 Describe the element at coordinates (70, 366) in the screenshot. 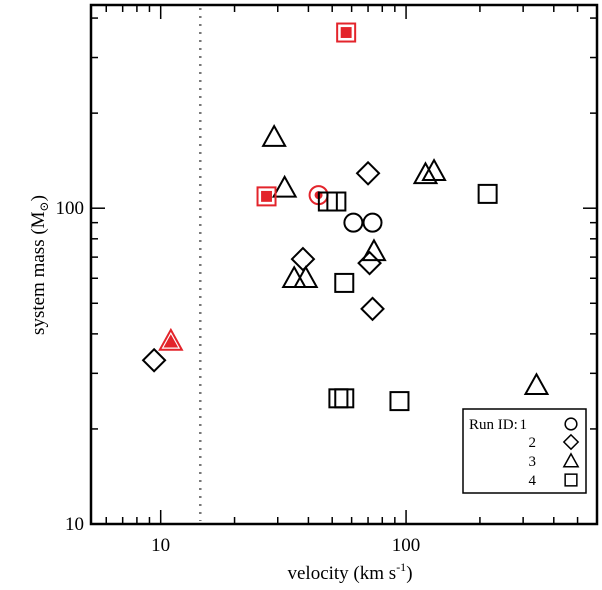

I see `y-tick-labels: 10 100` at that location.